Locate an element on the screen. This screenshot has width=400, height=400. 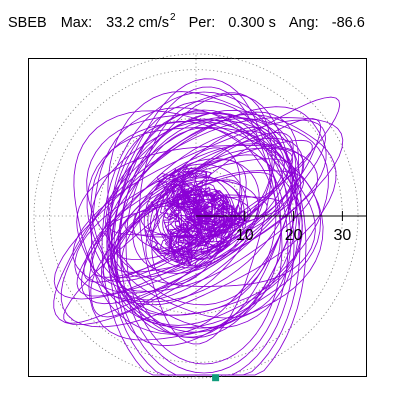
station-code: SBEB is located at coordinates (27, 23).